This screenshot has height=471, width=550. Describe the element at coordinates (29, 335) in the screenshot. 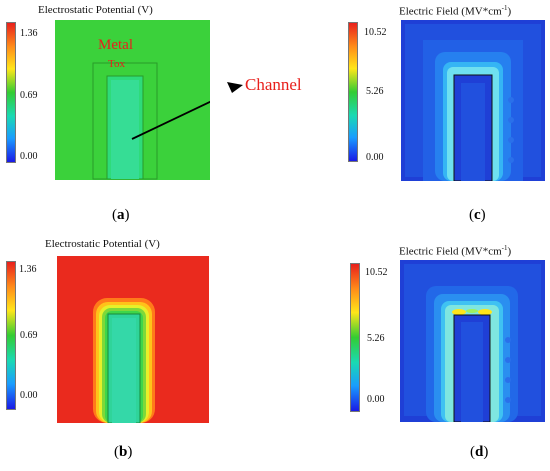

I see `panel-b-tick-mid: 0.69` at that location.